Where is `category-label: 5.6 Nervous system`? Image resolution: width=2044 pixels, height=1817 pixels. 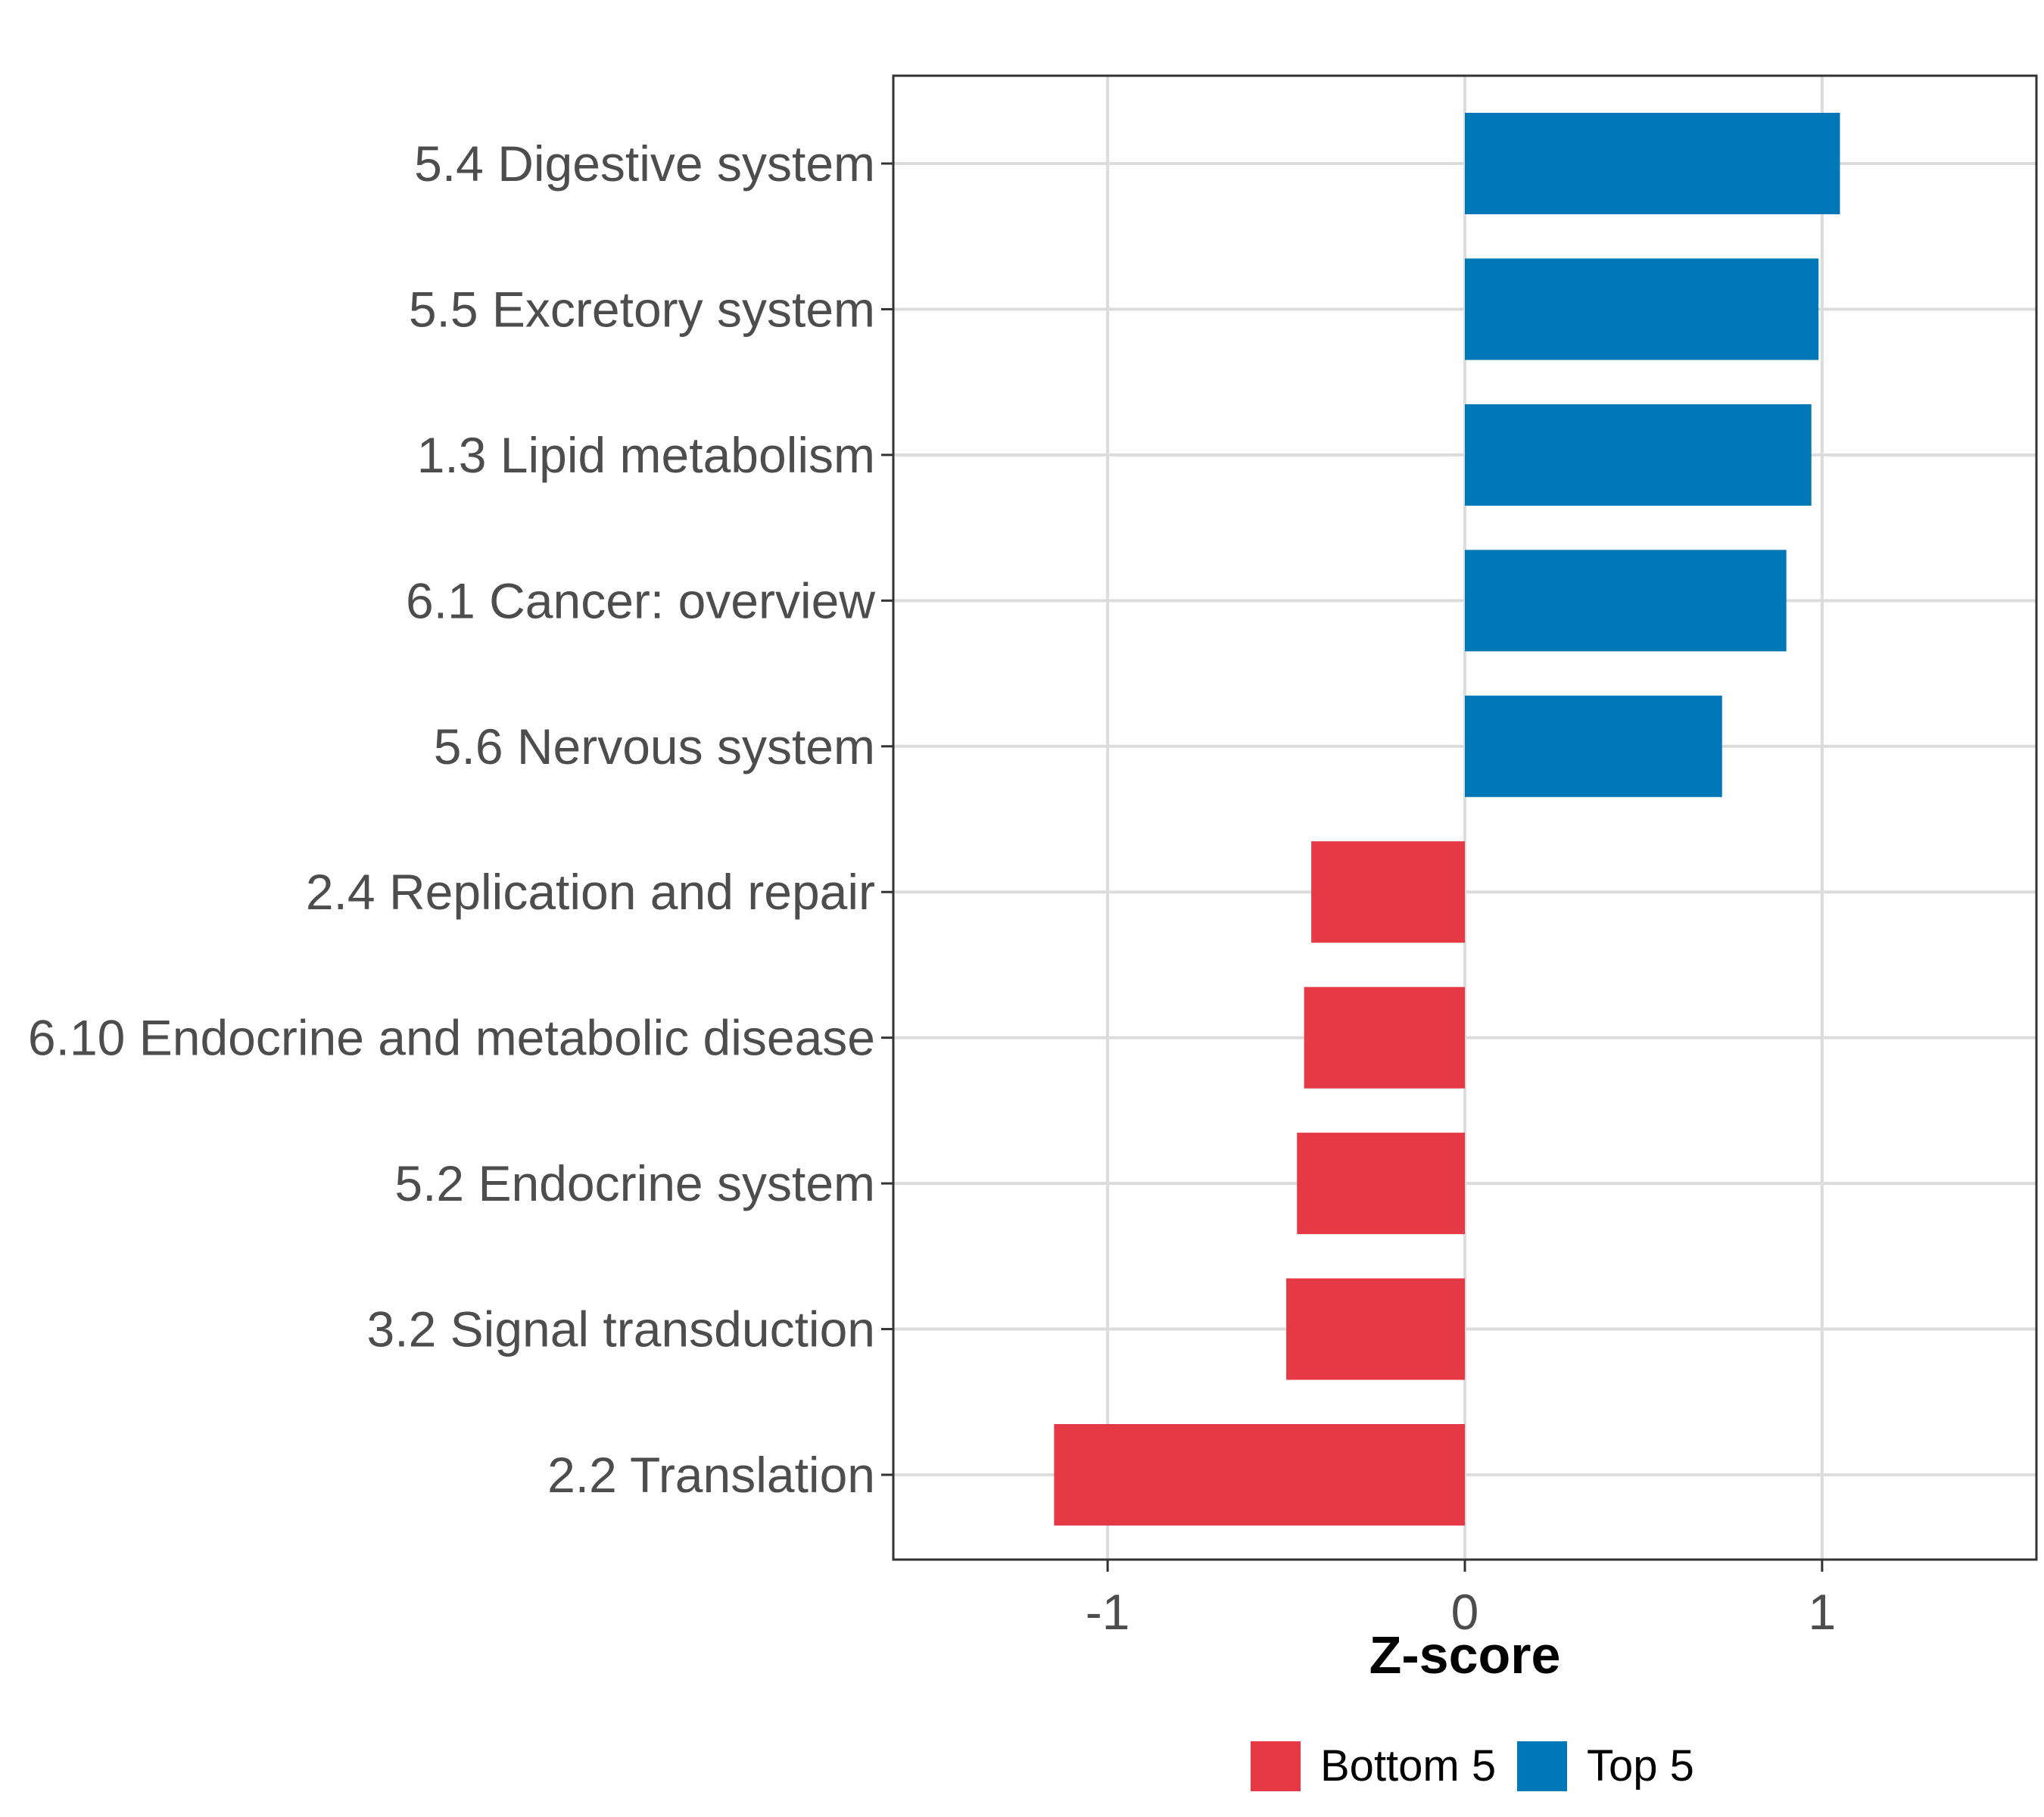 category-label: 5.6 Nervous system is located at coordinates (654, 746).